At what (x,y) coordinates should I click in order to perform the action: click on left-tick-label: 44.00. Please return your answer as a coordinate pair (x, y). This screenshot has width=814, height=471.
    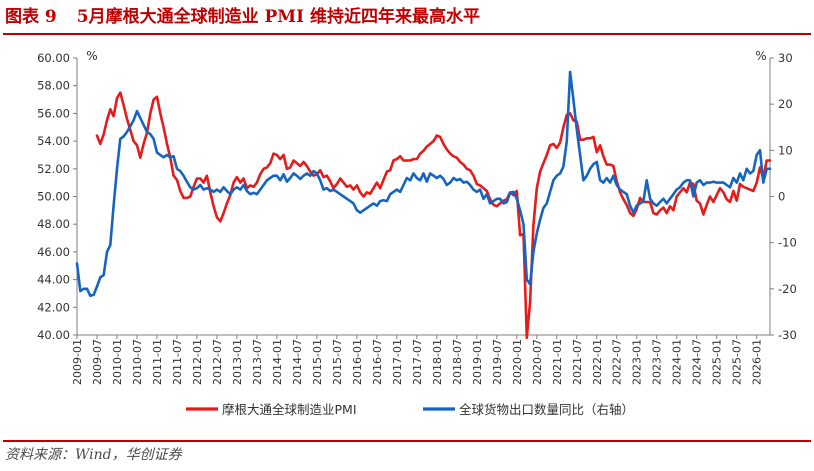
    Looking at the image, I should click on (53, 280).